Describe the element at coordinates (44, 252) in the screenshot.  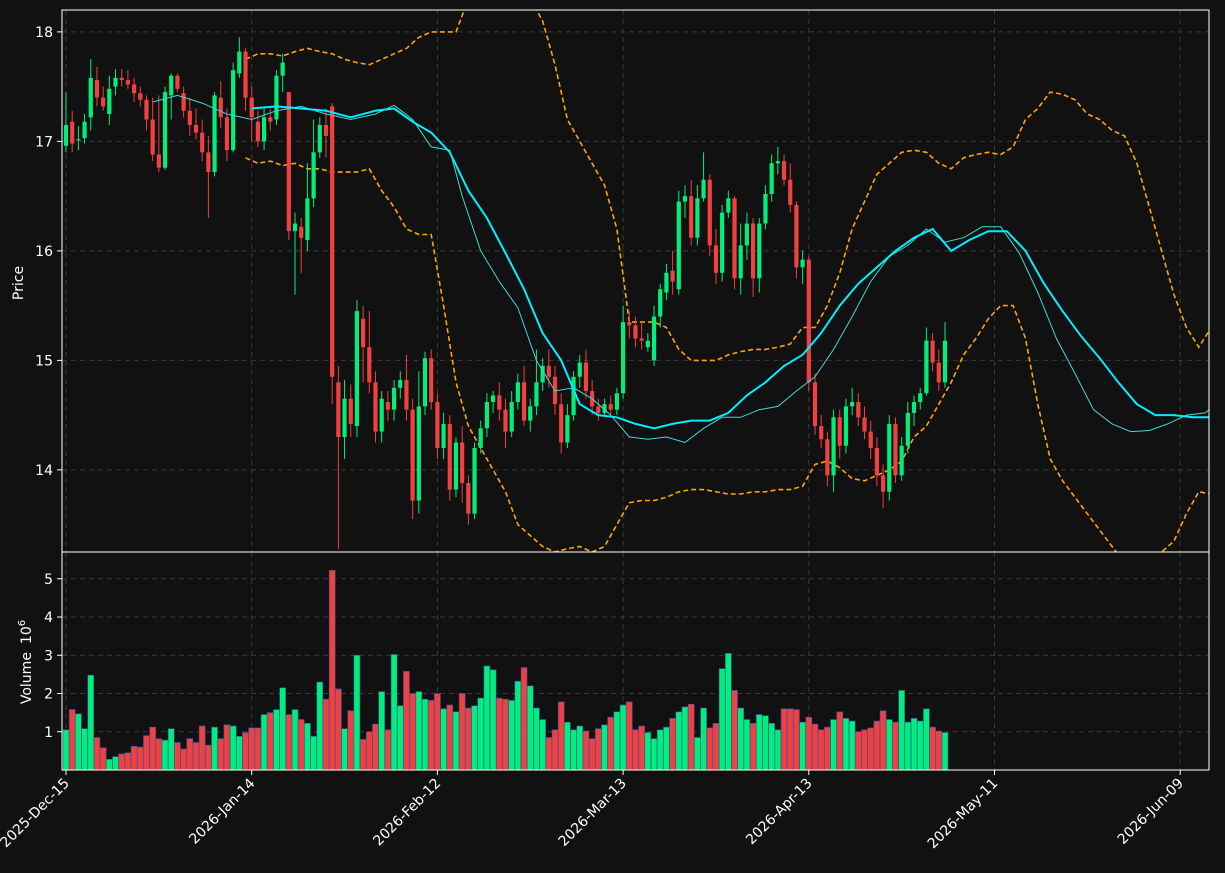
I see `price-tick-label: 16` at that location.